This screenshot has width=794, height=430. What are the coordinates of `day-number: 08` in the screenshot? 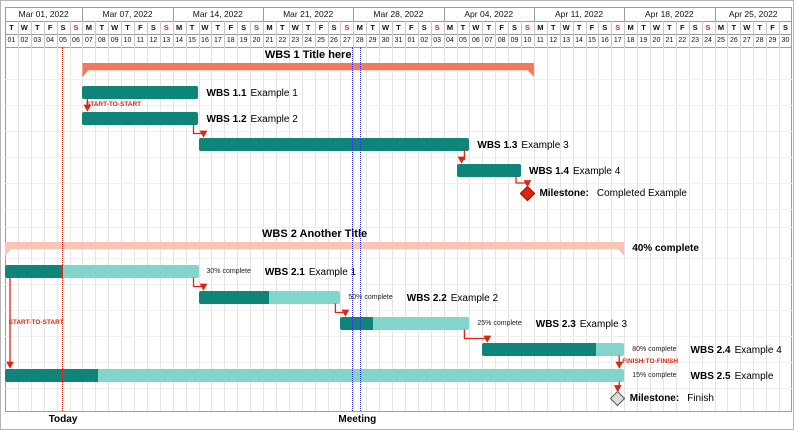 It's located at (101, 40).